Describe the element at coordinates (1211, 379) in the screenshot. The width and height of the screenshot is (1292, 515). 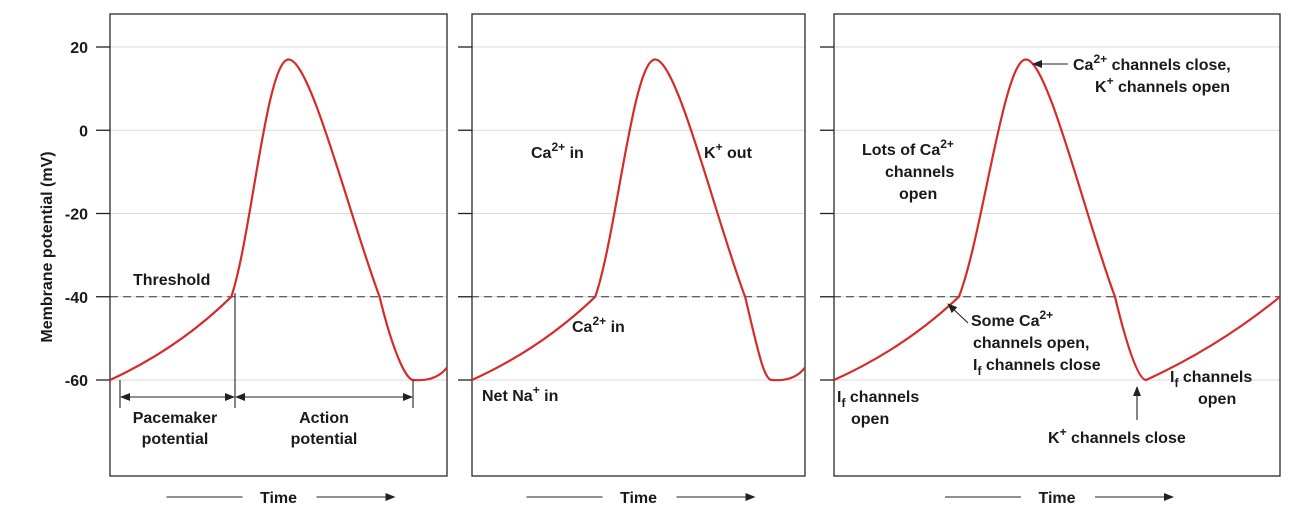
I see `if-open-right-line1: If channels` at that location.